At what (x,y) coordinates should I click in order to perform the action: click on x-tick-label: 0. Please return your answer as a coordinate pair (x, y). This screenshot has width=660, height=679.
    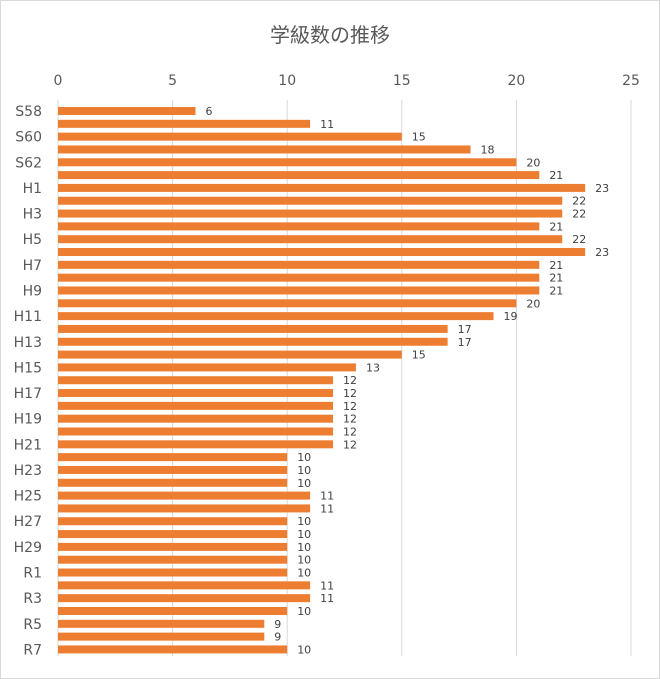
    Looking at the image, I should click on (58, 81).